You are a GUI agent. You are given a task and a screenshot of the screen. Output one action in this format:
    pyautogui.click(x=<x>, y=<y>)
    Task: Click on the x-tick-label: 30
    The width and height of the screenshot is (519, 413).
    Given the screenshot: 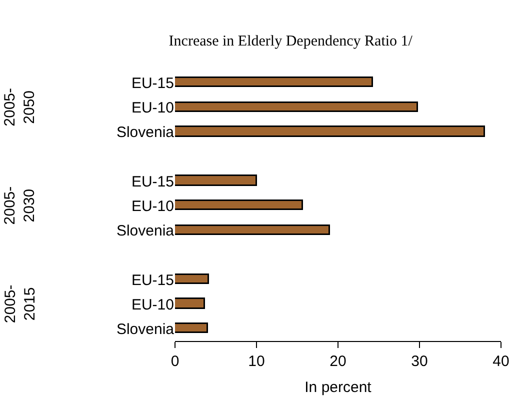 What is the action you would take?
    pyautogui.click(x=419, y=361)
    